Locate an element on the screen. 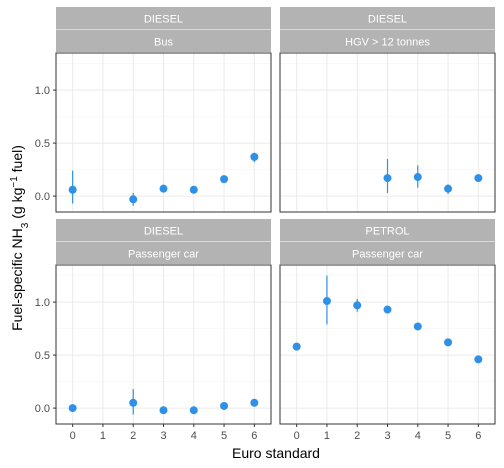 This screenshot has height=468, width=504. facet-strip-vehicle-label: HGV > 12 tonnes is located at coordinates (387, 43).